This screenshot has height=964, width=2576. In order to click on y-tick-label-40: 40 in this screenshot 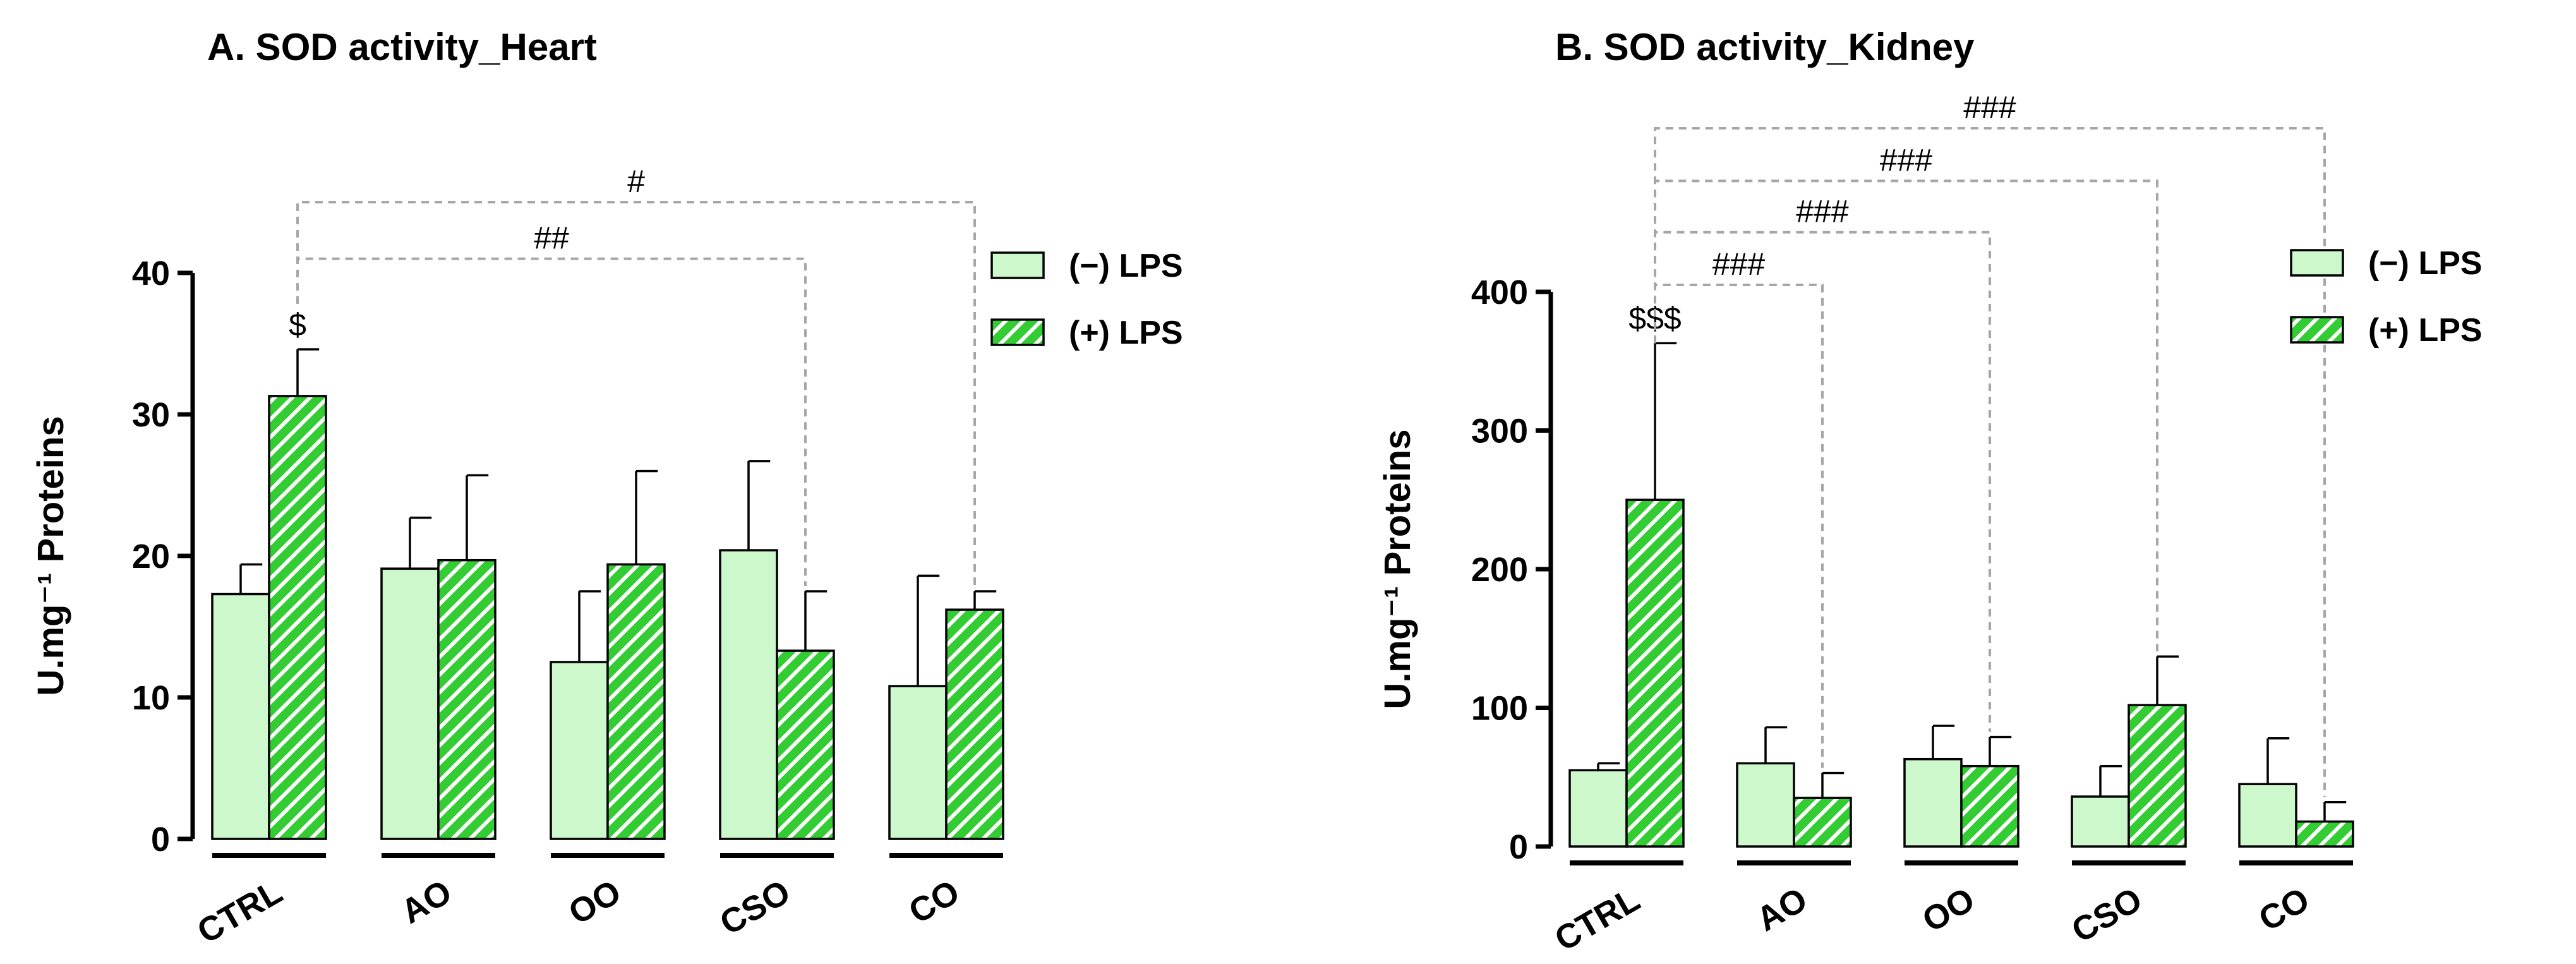, I will do `click(151, 273)`.